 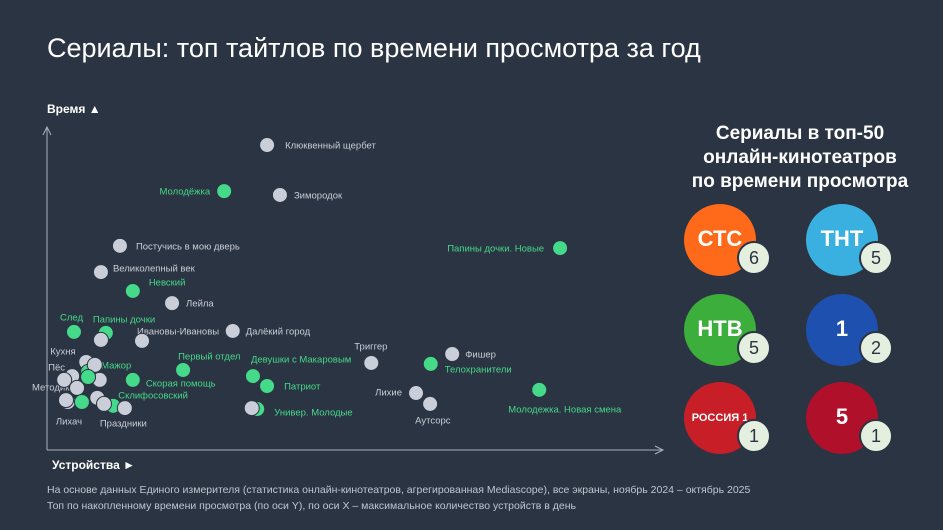 What do you see at coordinates (153, 395) in the screenshot?
I see `point-label: Склифосовский` at bounding box center [153, 395].